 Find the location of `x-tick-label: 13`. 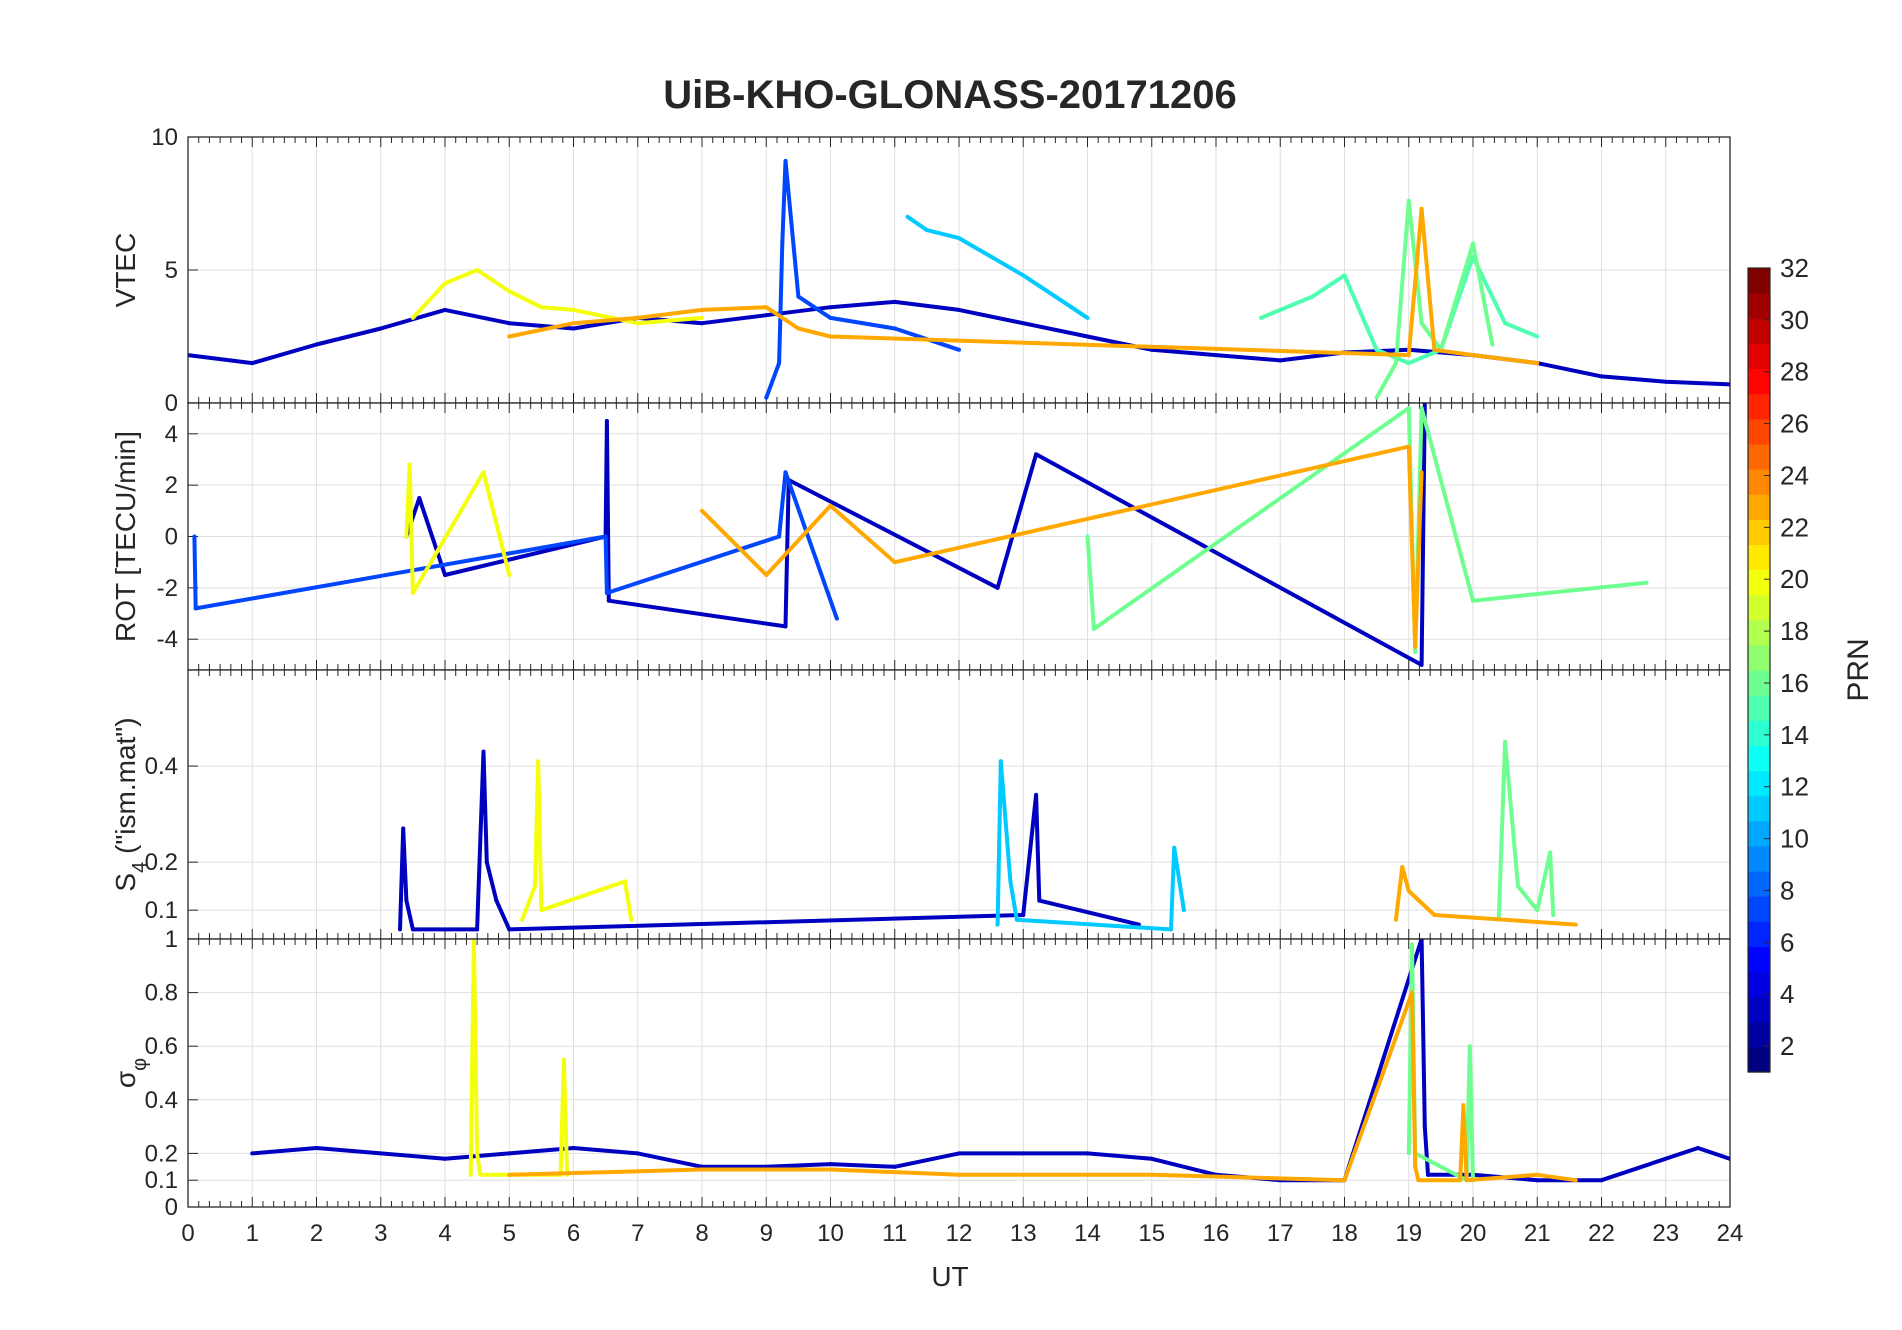

x-tick-label: 13 is located at coordinates (1023, 1233).